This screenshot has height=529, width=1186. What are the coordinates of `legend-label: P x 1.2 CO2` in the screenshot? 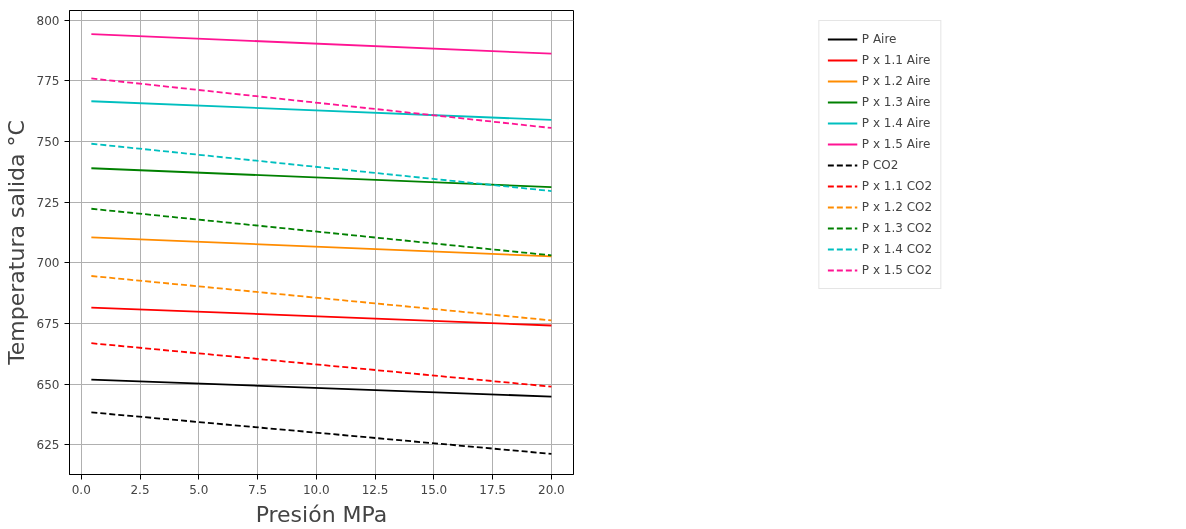 It's located at (897, 207).